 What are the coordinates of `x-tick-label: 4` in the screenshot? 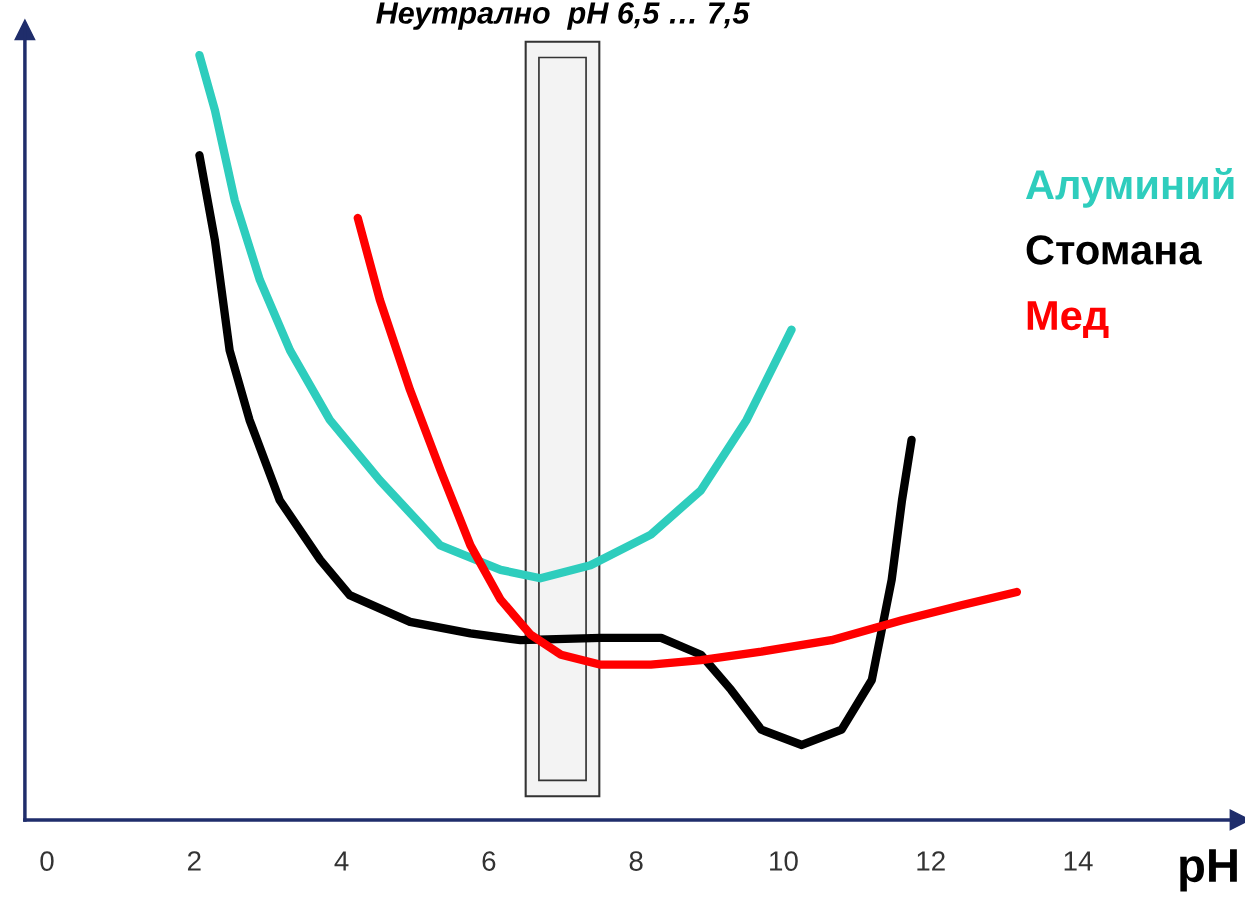 It's located at (341, 861).